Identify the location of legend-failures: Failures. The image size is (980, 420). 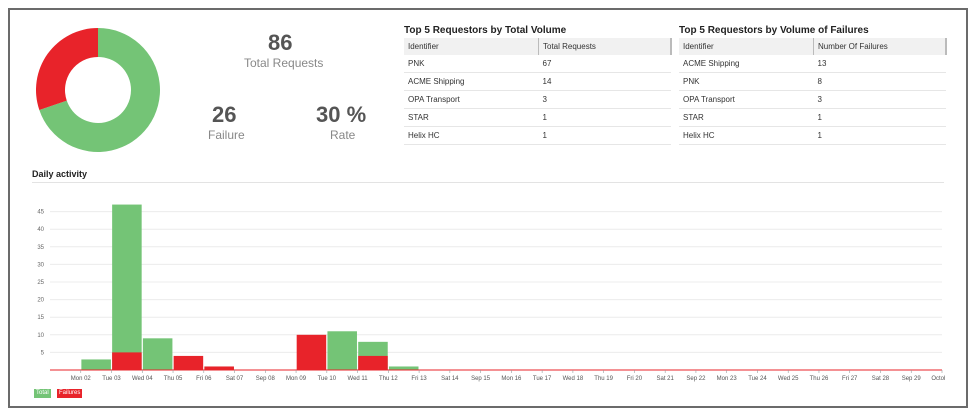
(70, 393).